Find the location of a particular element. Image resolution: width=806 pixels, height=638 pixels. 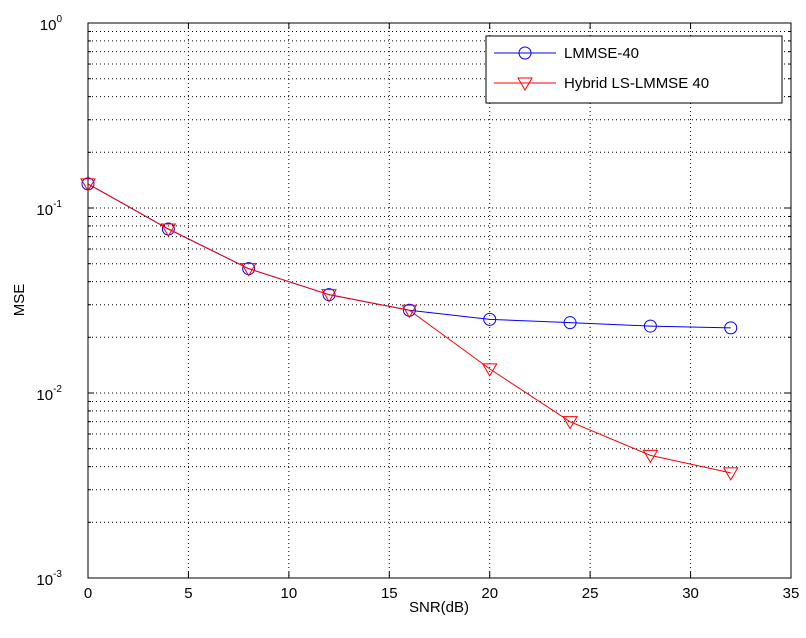

legend-label-0: LMMSE-40 is located at coordinates (601, 53).